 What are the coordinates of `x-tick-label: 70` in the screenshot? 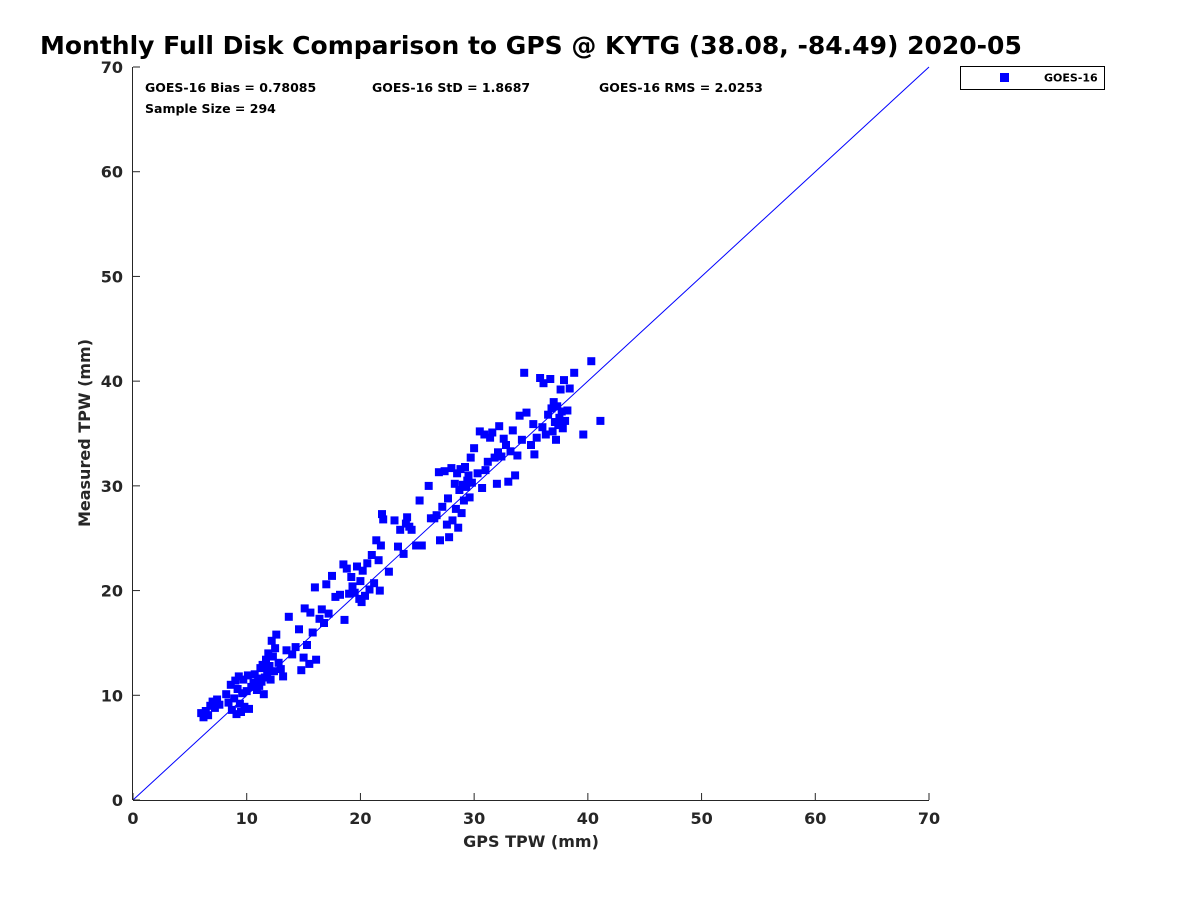 It's located at (929, 818).